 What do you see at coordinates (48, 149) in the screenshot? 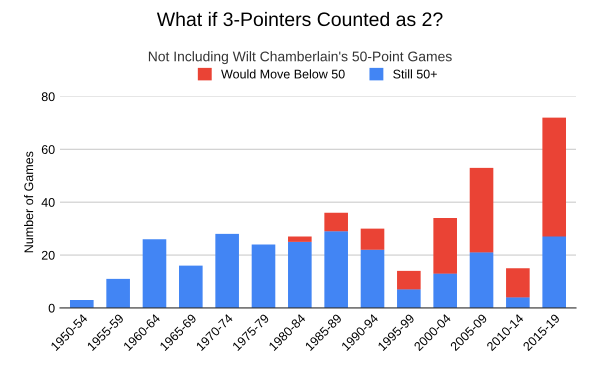
I see `y-tick-label: 60` at bounding box center [48, 149].